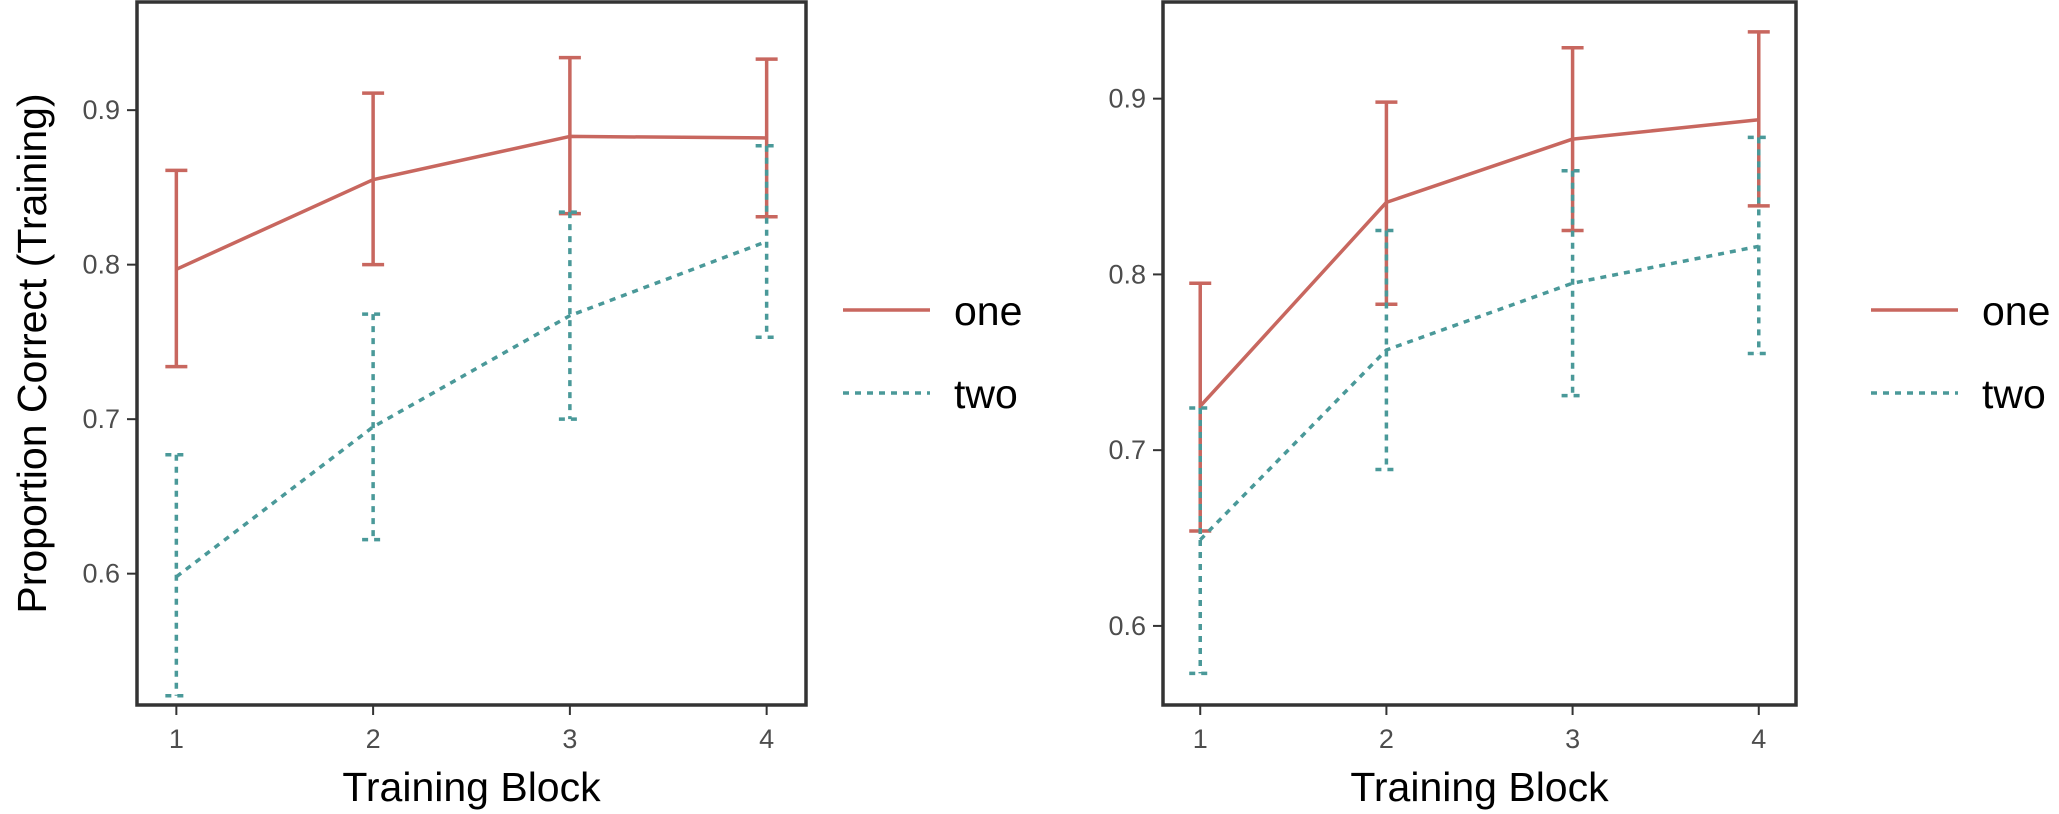 Image resolution: width=2059 pixels, height=814 pixels. What do you see at coordinates (32, 353) in the screenshot?
I see `y-axis-title: Proportion Correct (Training)` at bounding box center [32, 353].